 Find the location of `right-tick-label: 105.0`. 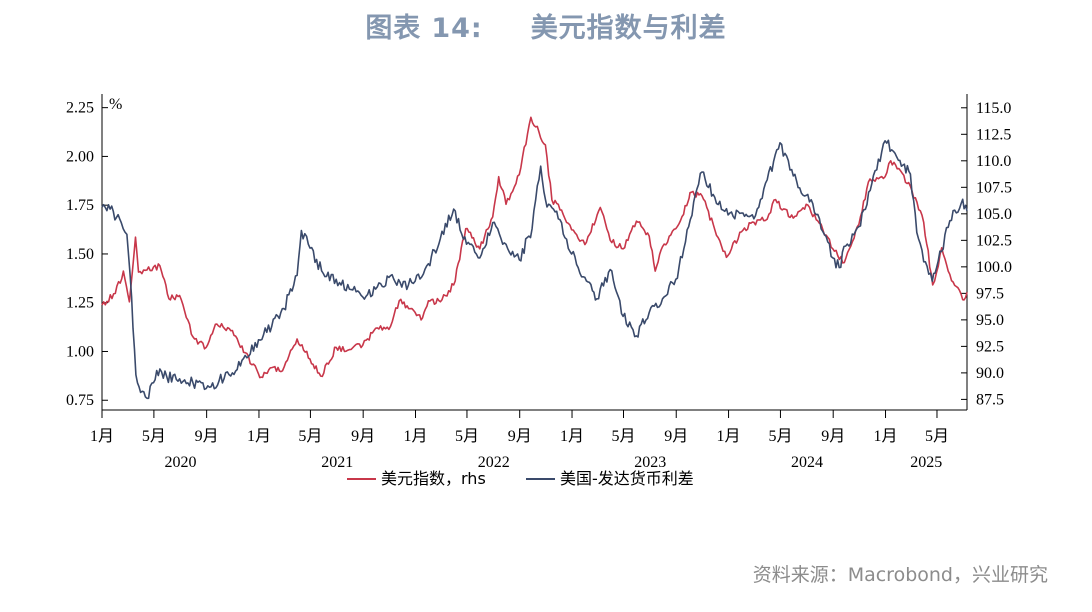

right-tick-label: 105.0 is located at coordinates (994, 214).